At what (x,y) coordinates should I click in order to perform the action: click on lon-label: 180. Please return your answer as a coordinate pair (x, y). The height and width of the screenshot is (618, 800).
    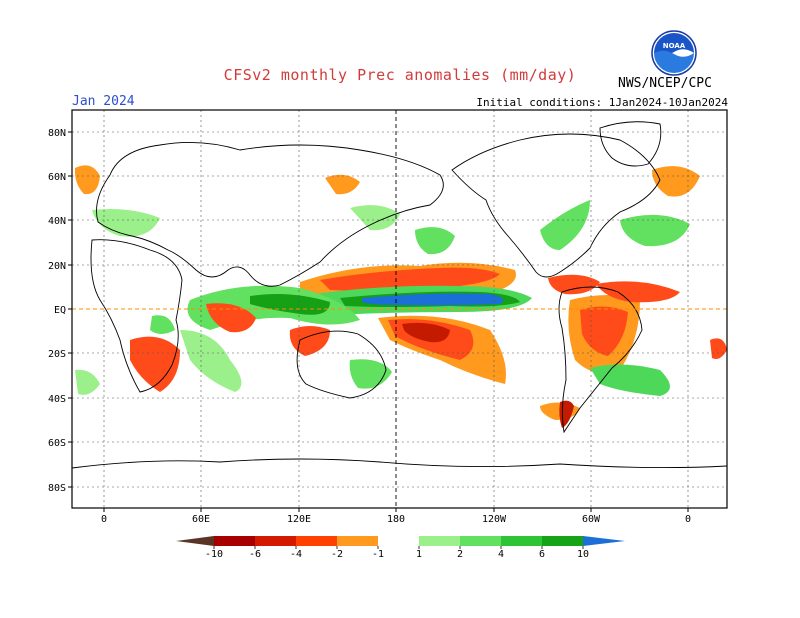
    Looking at the image, I should click on (396, 519).